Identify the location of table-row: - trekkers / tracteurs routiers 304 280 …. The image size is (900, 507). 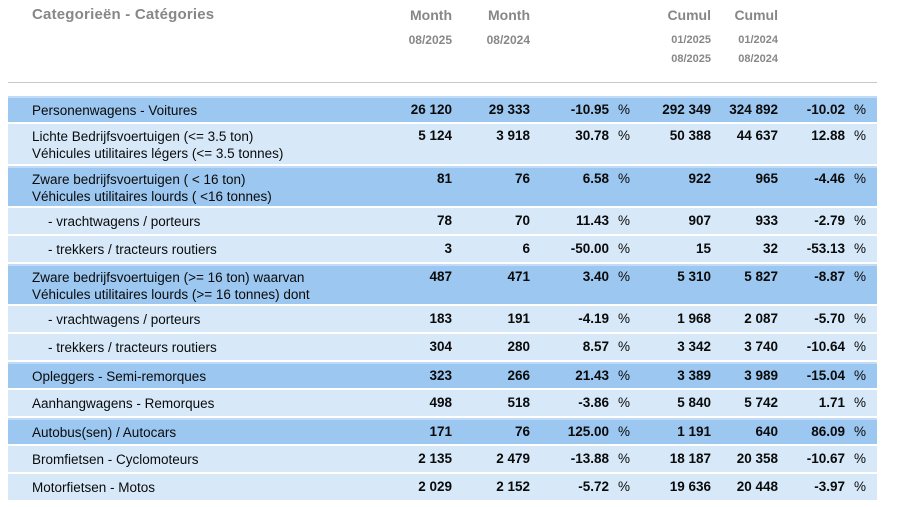
(442, 347).